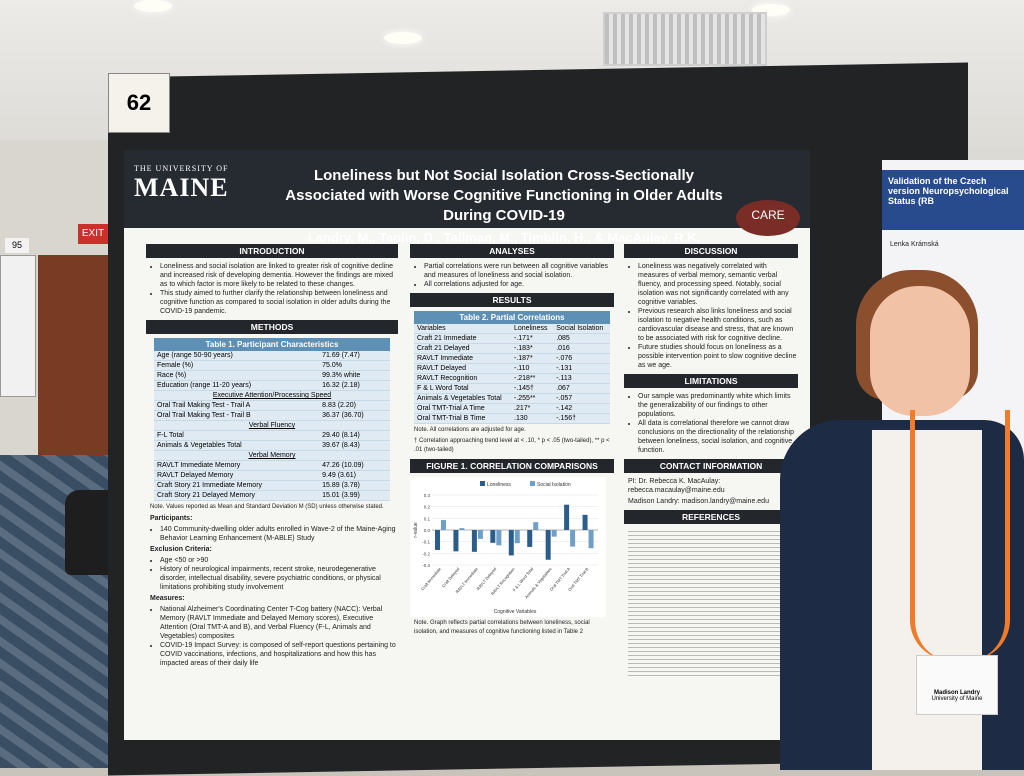 Image resolution: width=1024 pixels, height=776 pixels. I want to click on table-row: Executive Attention/Processing Speed, so click(272, 395).